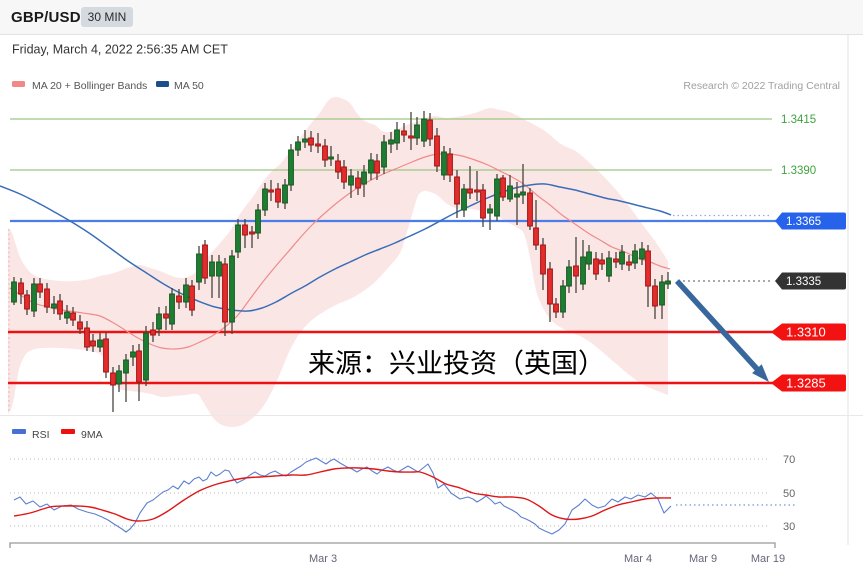 This screenshot has height=572, width=863. Describe the element at coordinates (638, 559) in the screenshot. I see `svg-text: Mar 4` at that location.